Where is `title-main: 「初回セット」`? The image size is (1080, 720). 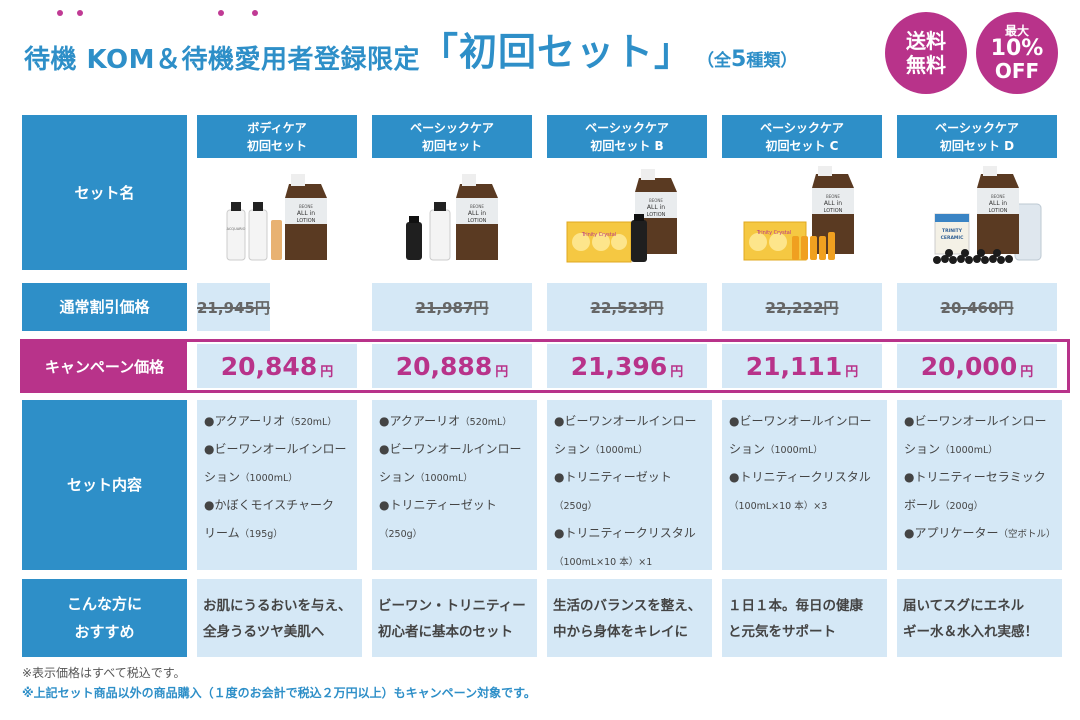 title-main: 「初回セット」 is located at coordinates (557, 52).